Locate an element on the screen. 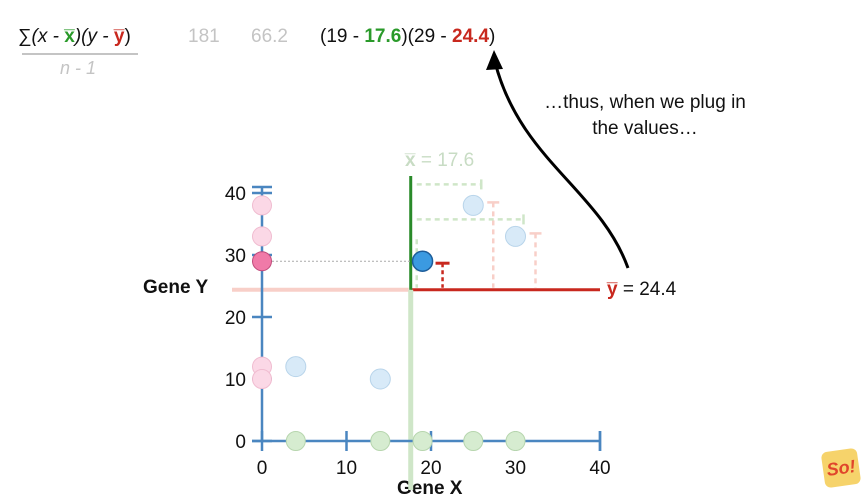 The height and width of the screenshot is (501, 865). x-tick-label-10: 10 is located at coordinates (346, 468).